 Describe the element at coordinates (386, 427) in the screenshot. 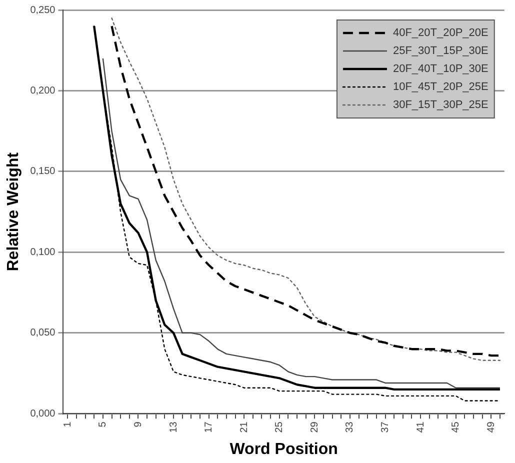

I see `x-tick-label: 37` at that location.